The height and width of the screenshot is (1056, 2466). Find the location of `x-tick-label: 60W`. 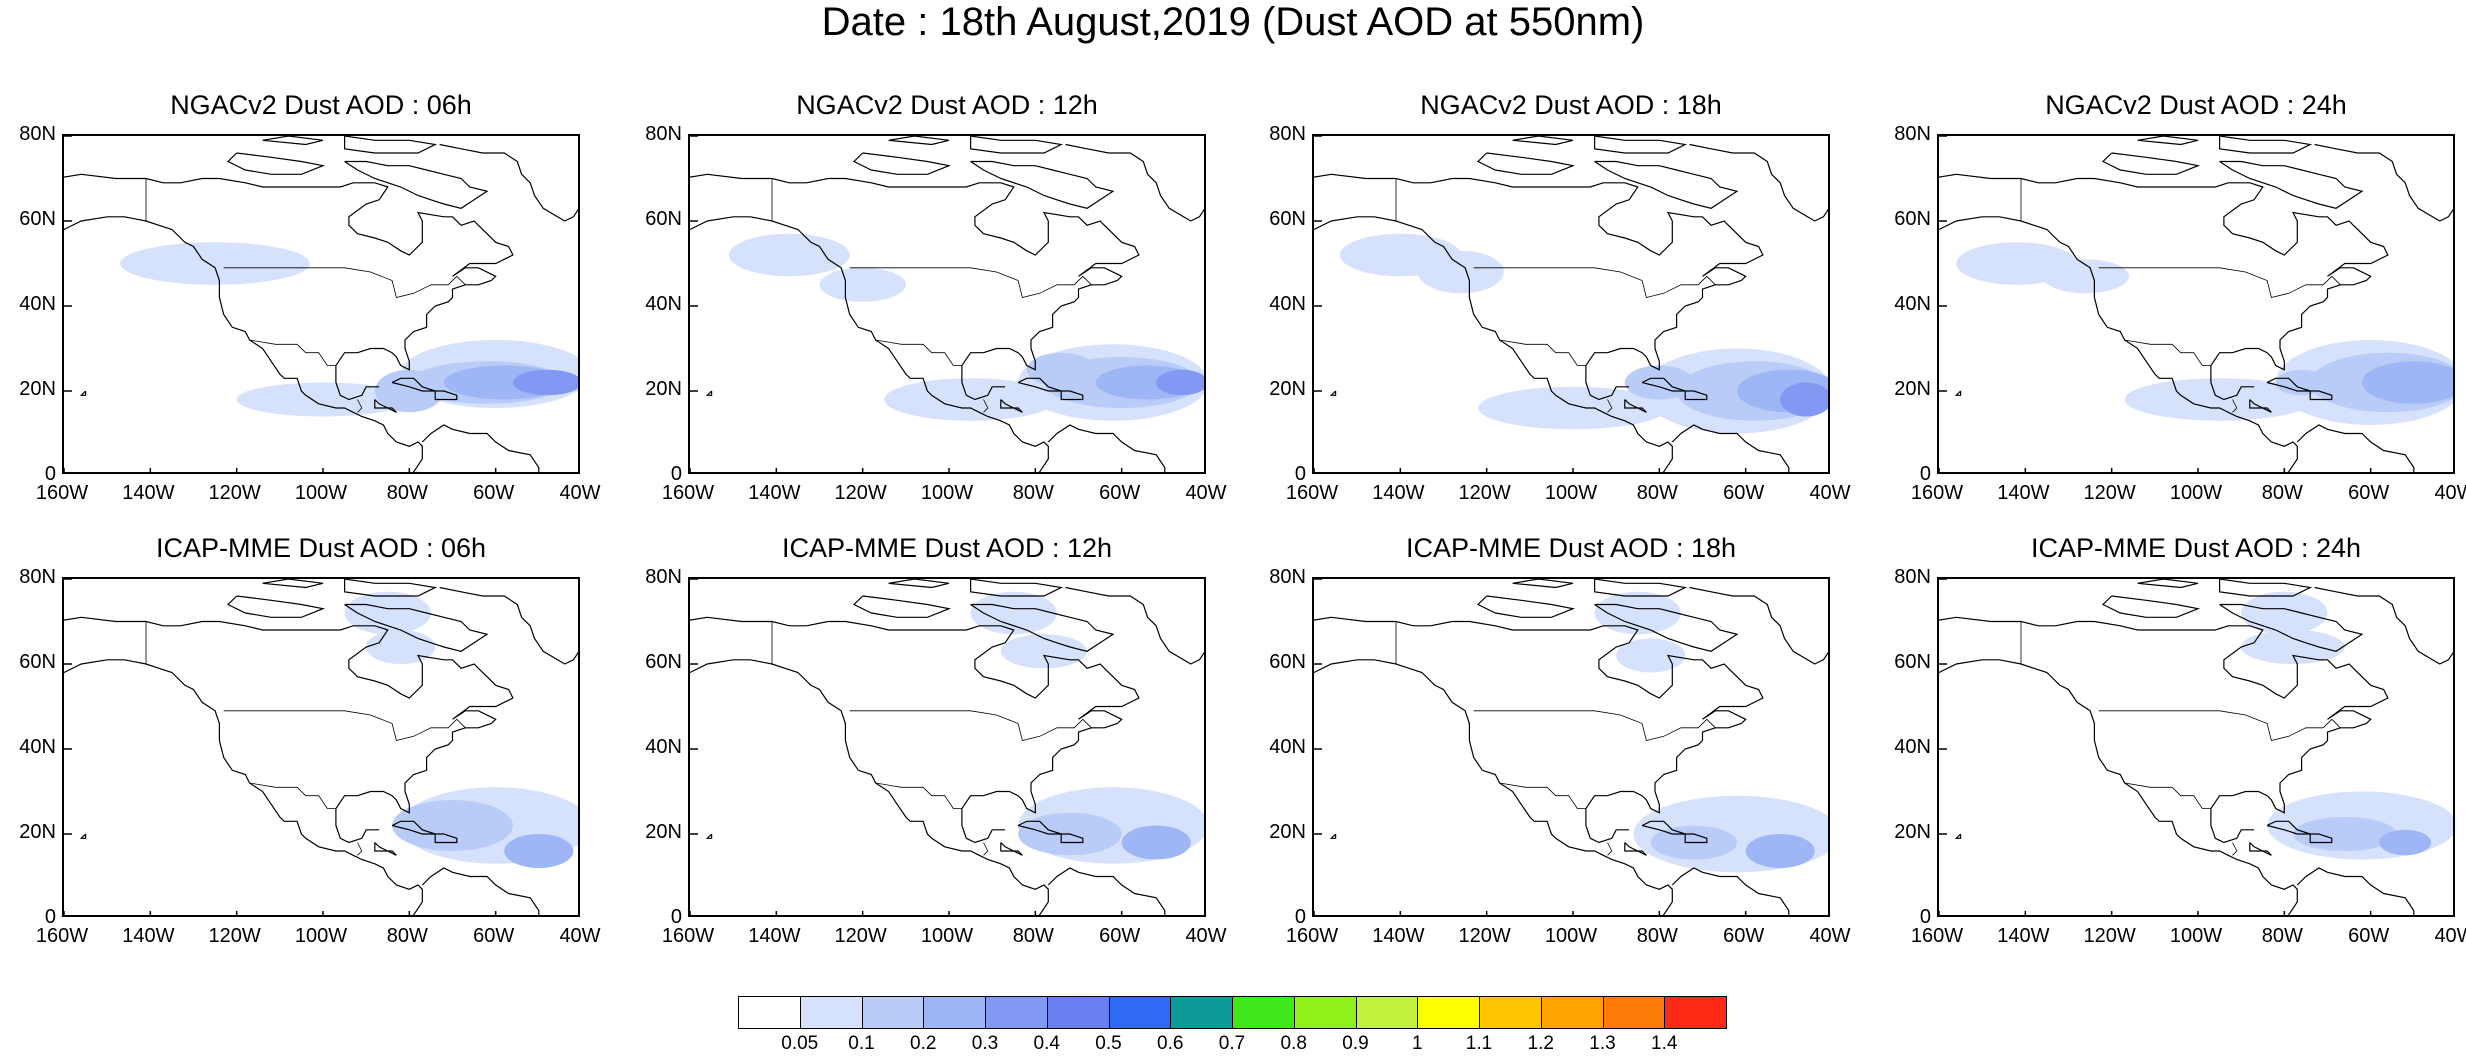

x-tick-label: 60W is located at coordinates (2369, 493).